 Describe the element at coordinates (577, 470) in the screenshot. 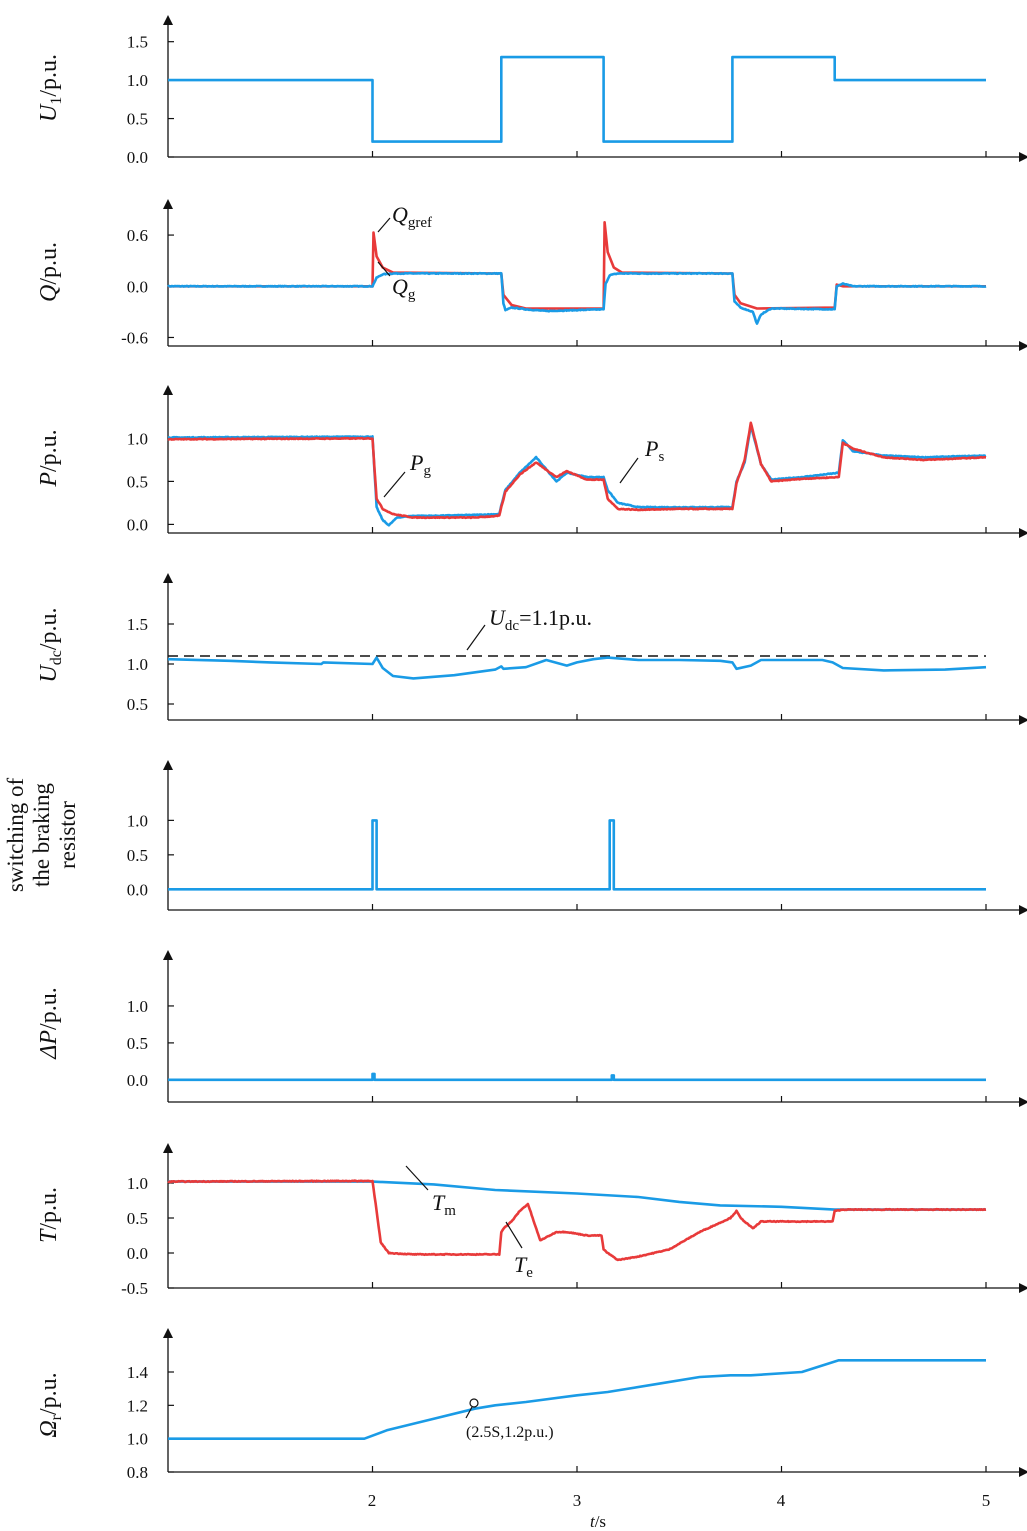

I see `series-line-P-red` at that location.